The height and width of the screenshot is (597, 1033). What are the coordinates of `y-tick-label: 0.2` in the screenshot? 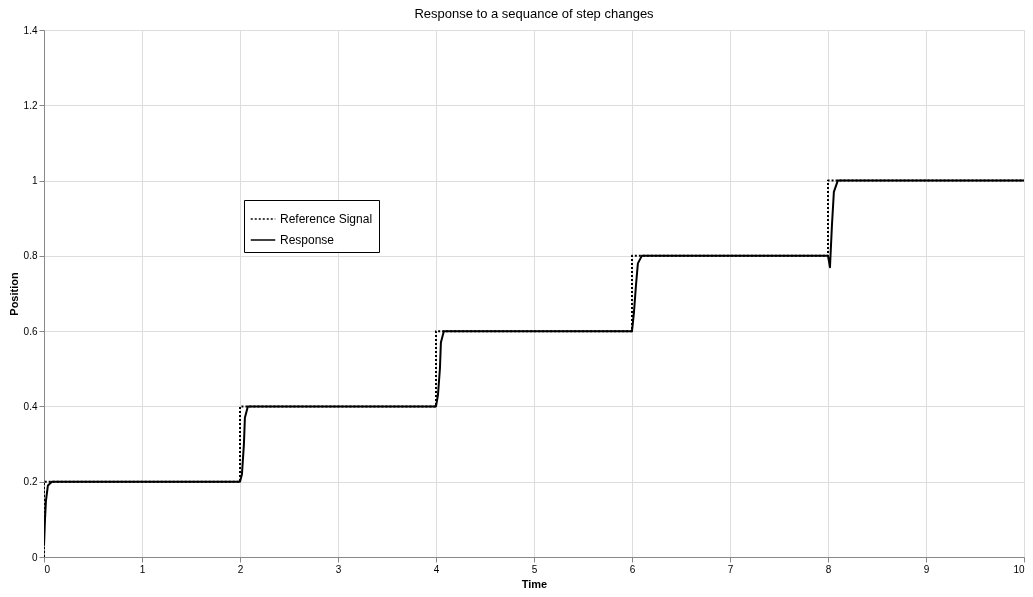 It's located at (30, 482).